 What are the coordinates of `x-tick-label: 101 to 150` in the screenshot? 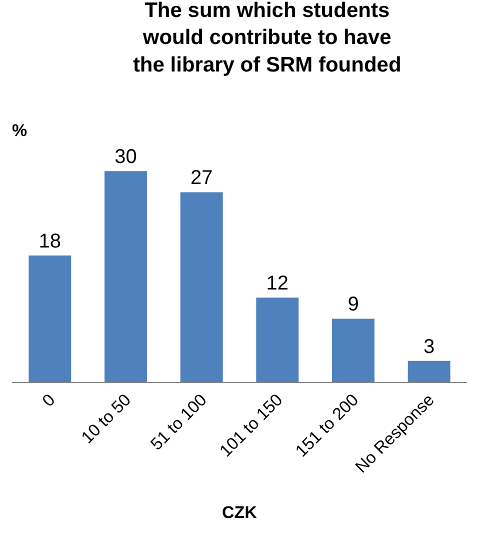 It's located at (251, 425).